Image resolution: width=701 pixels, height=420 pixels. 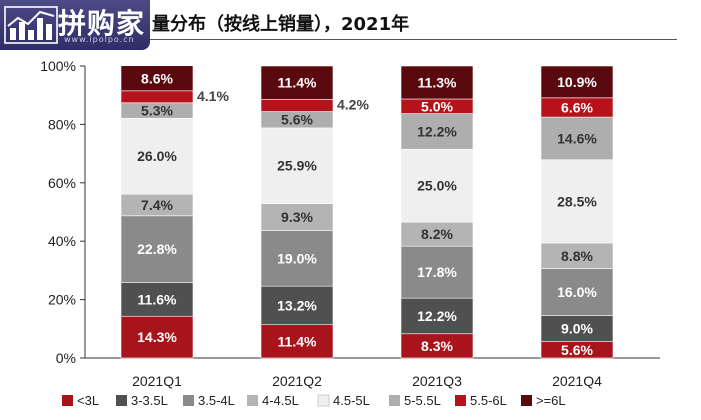 I want to click on title-divider, so click(x=413, y=39).